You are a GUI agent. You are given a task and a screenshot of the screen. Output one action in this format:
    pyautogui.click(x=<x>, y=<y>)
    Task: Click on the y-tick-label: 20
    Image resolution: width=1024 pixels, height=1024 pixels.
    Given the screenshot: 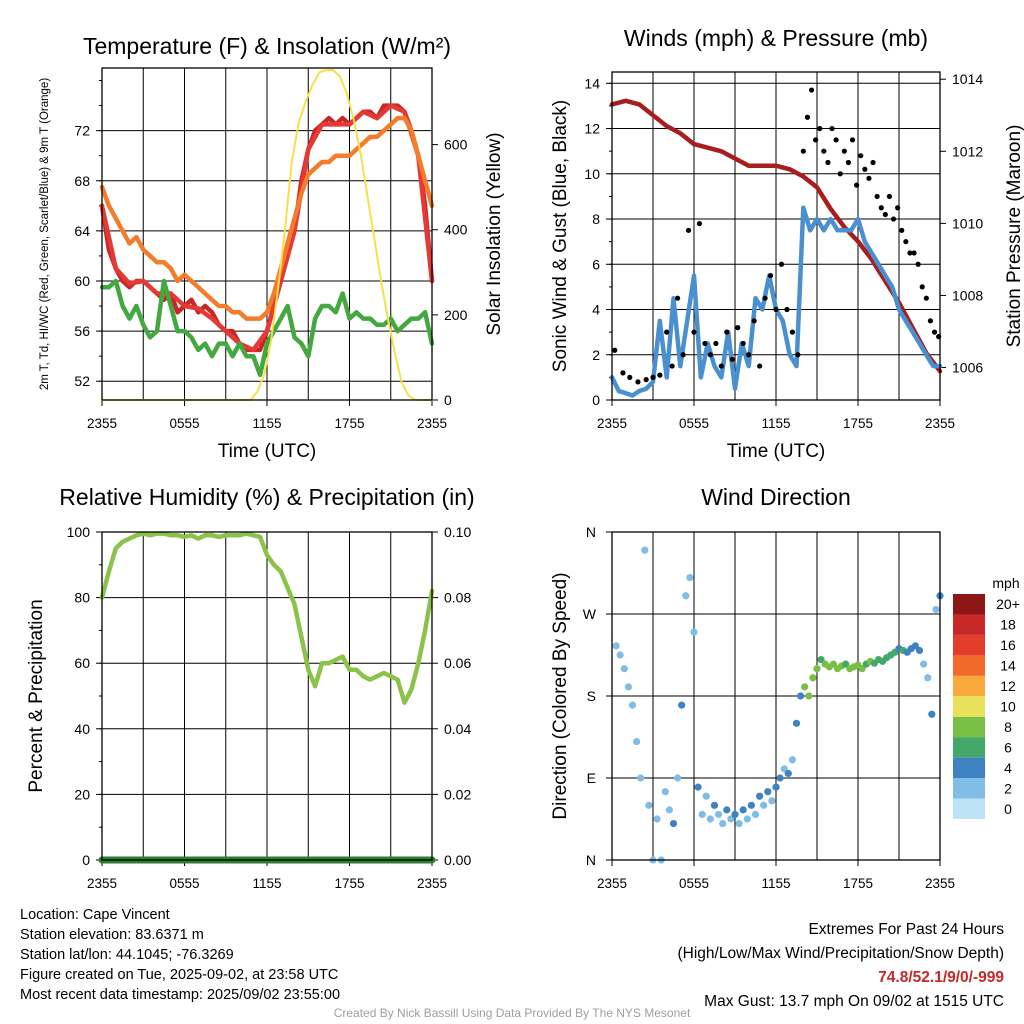 What is the action you would take?
    pyautogui.click(x=82, y=794)
    